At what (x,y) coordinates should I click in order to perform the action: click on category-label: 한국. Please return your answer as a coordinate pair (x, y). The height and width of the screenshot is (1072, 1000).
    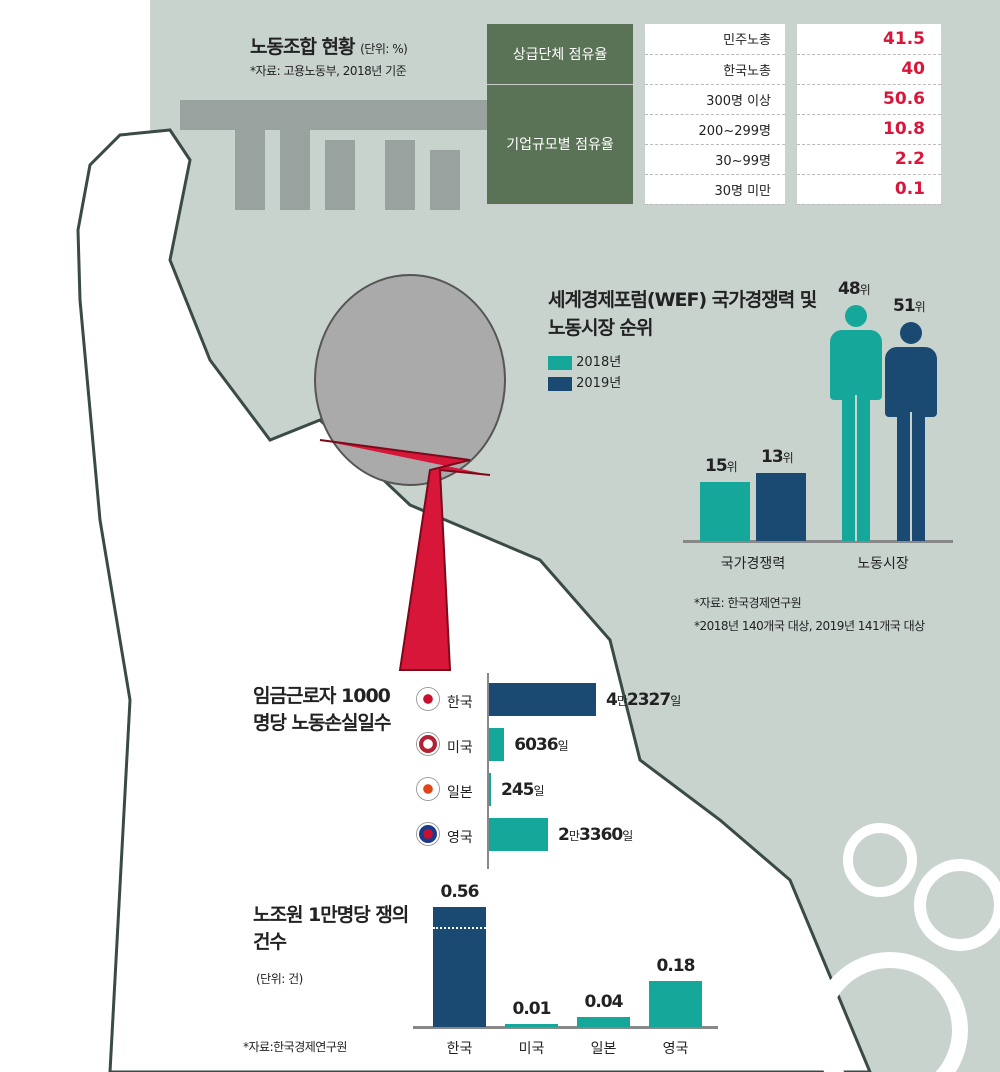
    Looking at the image, I should click on (459, 1049).